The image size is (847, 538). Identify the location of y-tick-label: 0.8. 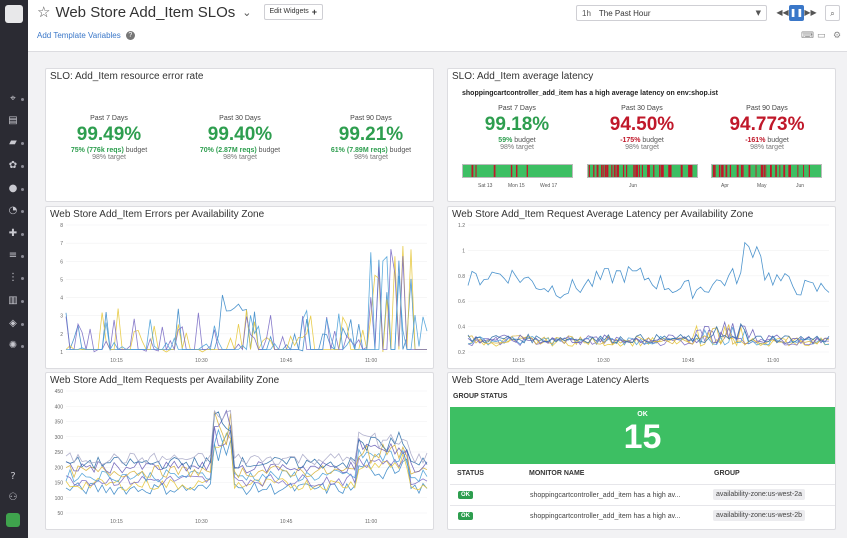
(461, 277).